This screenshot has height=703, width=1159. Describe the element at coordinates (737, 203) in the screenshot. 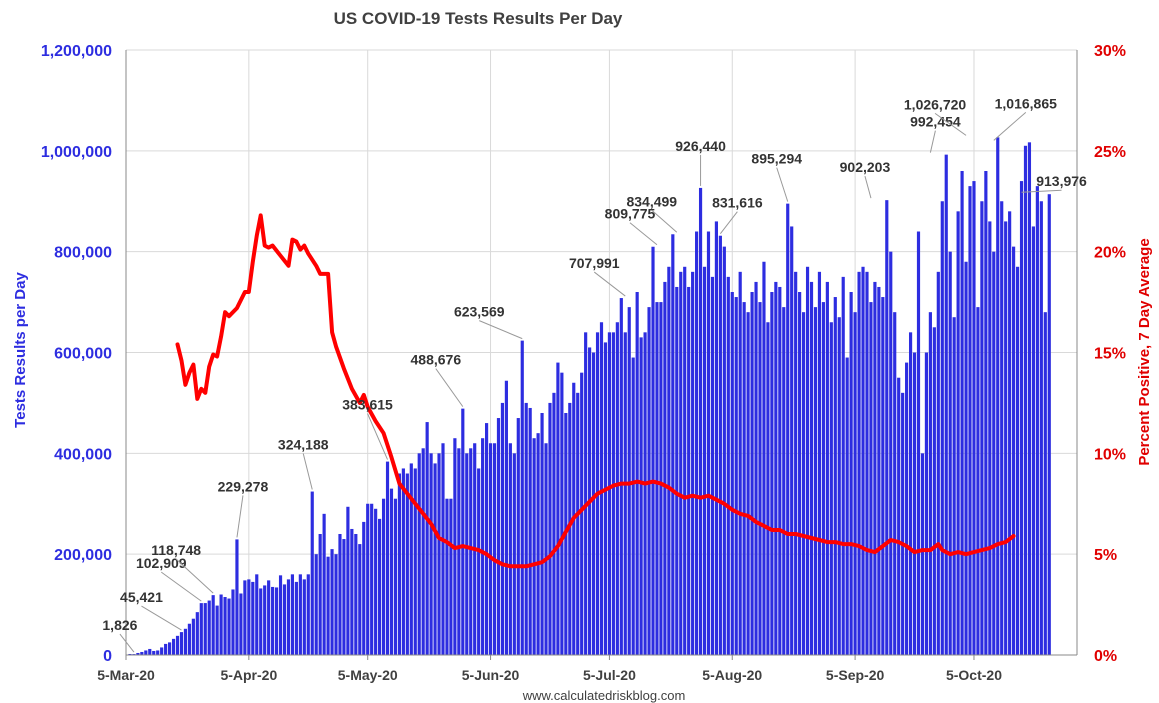

I see `data-label: 831,616` at that location.